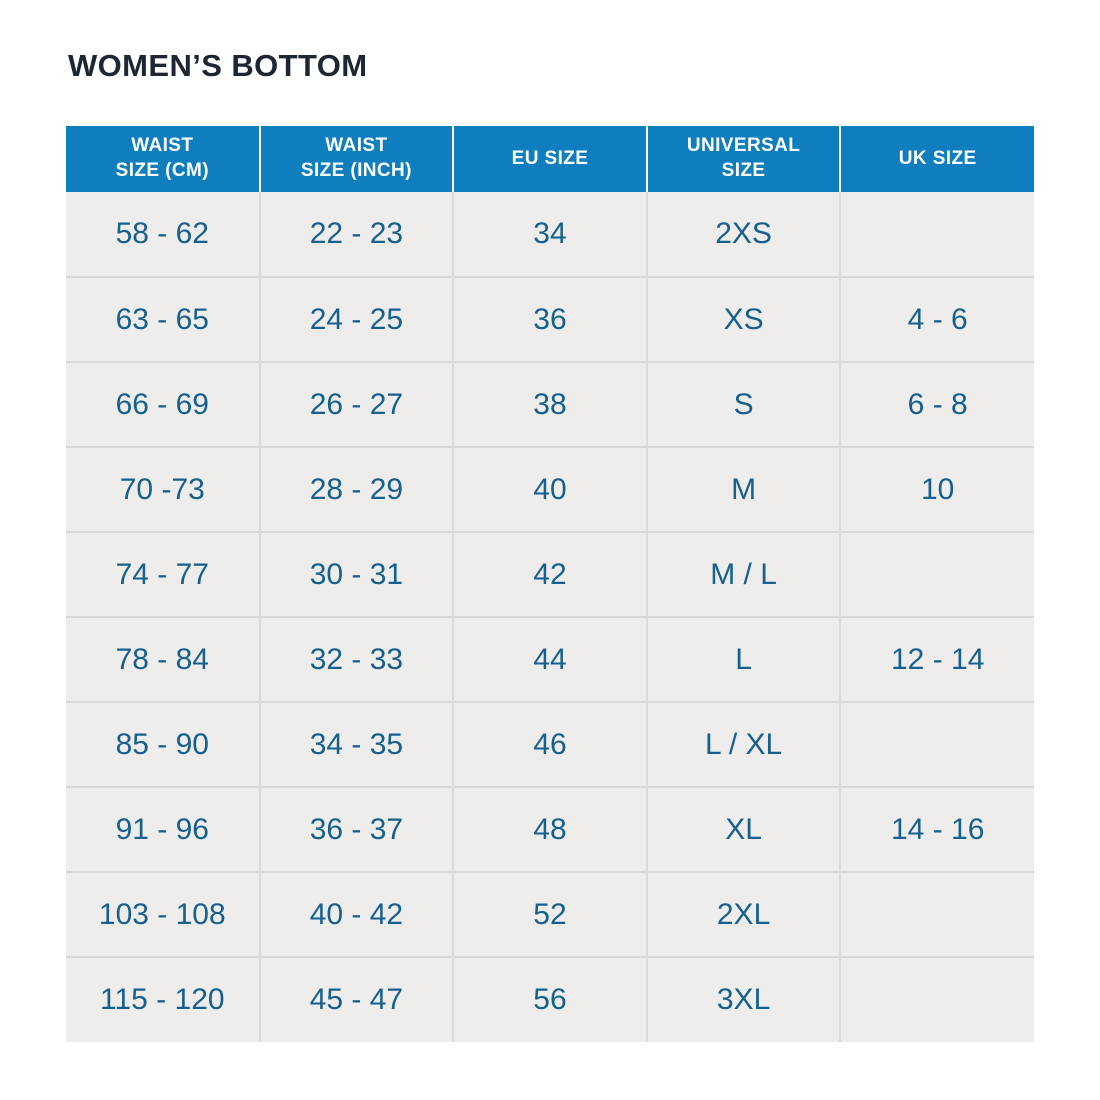 The image size is (1100, 1100). What do you see at coordinates (743, 829) in the screenshot?
I see `table-cell: XL` at bounding box center [743, 829].